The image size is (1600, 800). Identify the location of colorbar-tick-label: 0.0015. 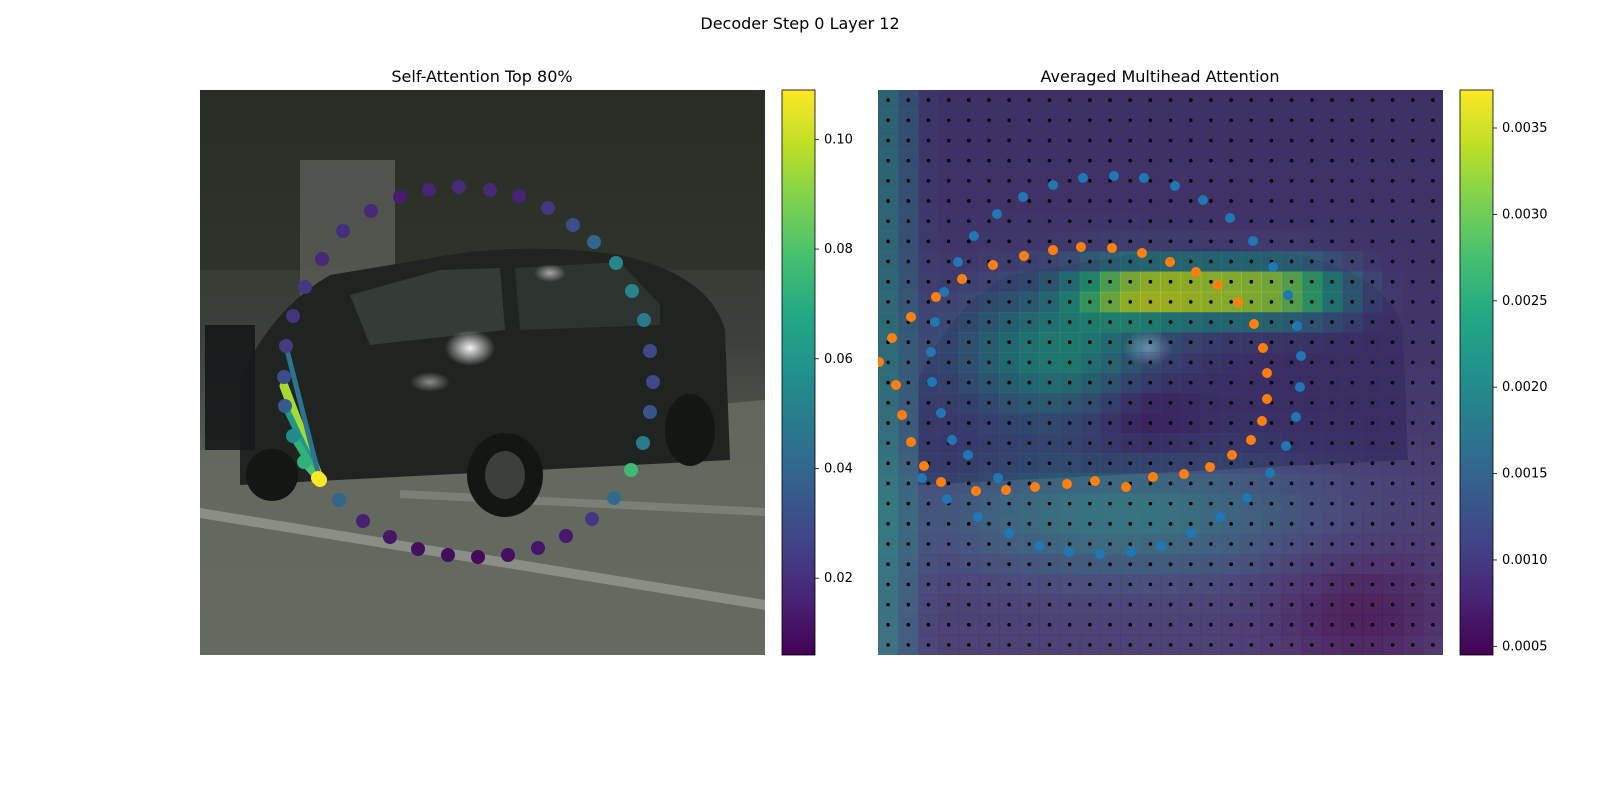
(1525, 474).